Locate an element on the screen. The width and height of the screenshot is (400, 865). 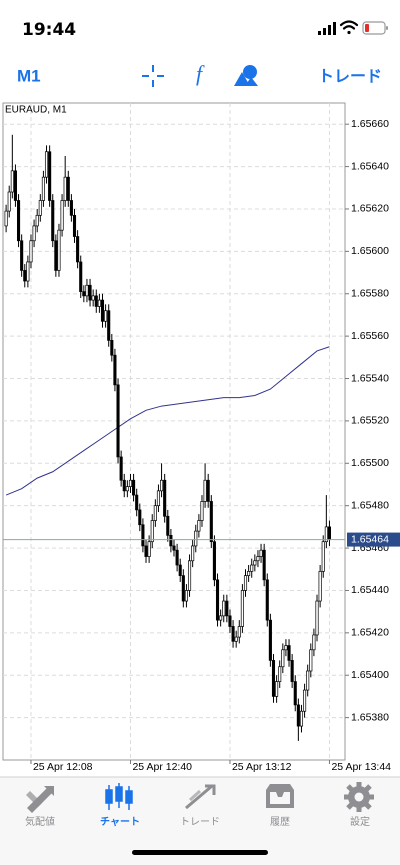
home-indicator is located at coordinates (200, 852).